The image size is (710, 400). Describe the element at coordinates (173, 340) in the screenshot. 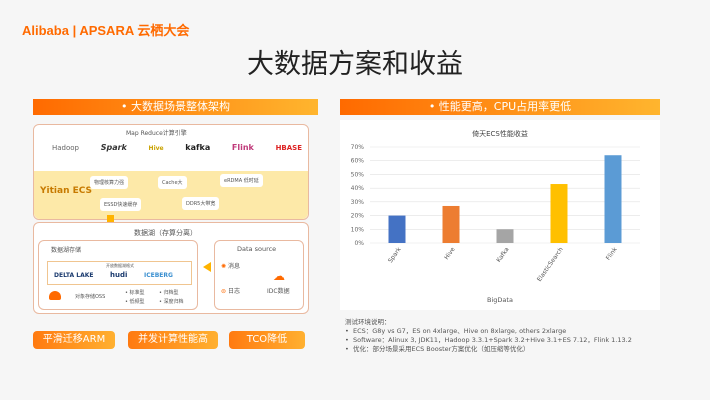

I see `concurrency-button: 并发计算性能高` at that location.